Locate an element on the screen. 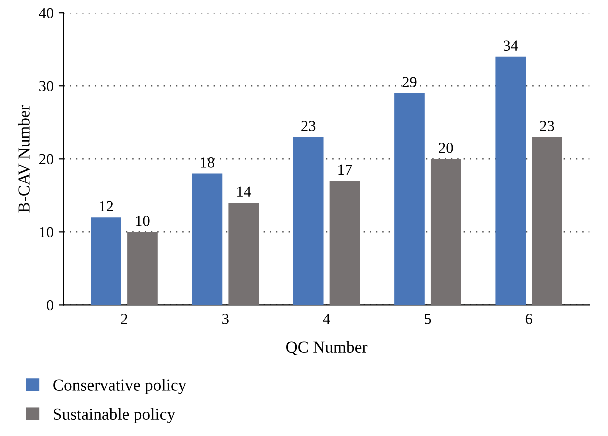 Image resolution: width=608 pixels, height=436 pixels. x-tick-label: 6 is located at coordinates (529, 319).